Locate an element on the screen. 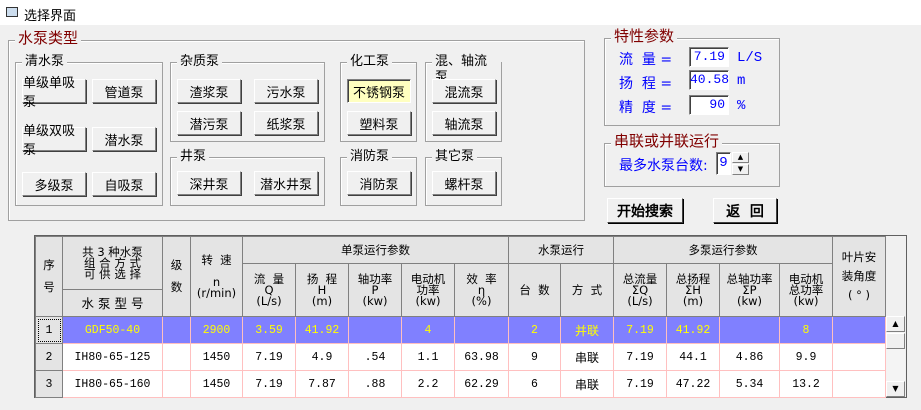 The image size is (921, 410). pump-button: 潜水泵 is located at coordinates (124, 139).